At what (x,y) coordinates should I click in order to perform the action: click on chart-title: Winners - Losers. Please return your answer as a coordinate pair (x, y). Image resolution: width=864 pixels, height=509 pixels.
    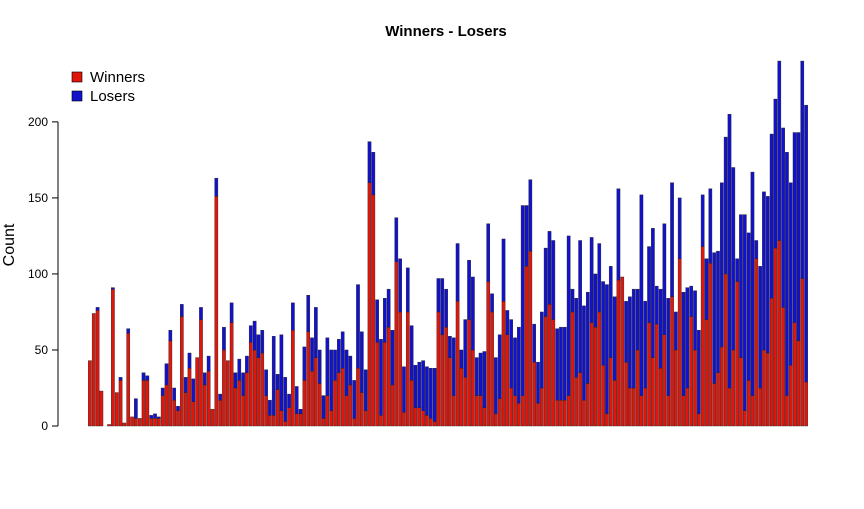
    Looking at the image, I should click on (446, 31).